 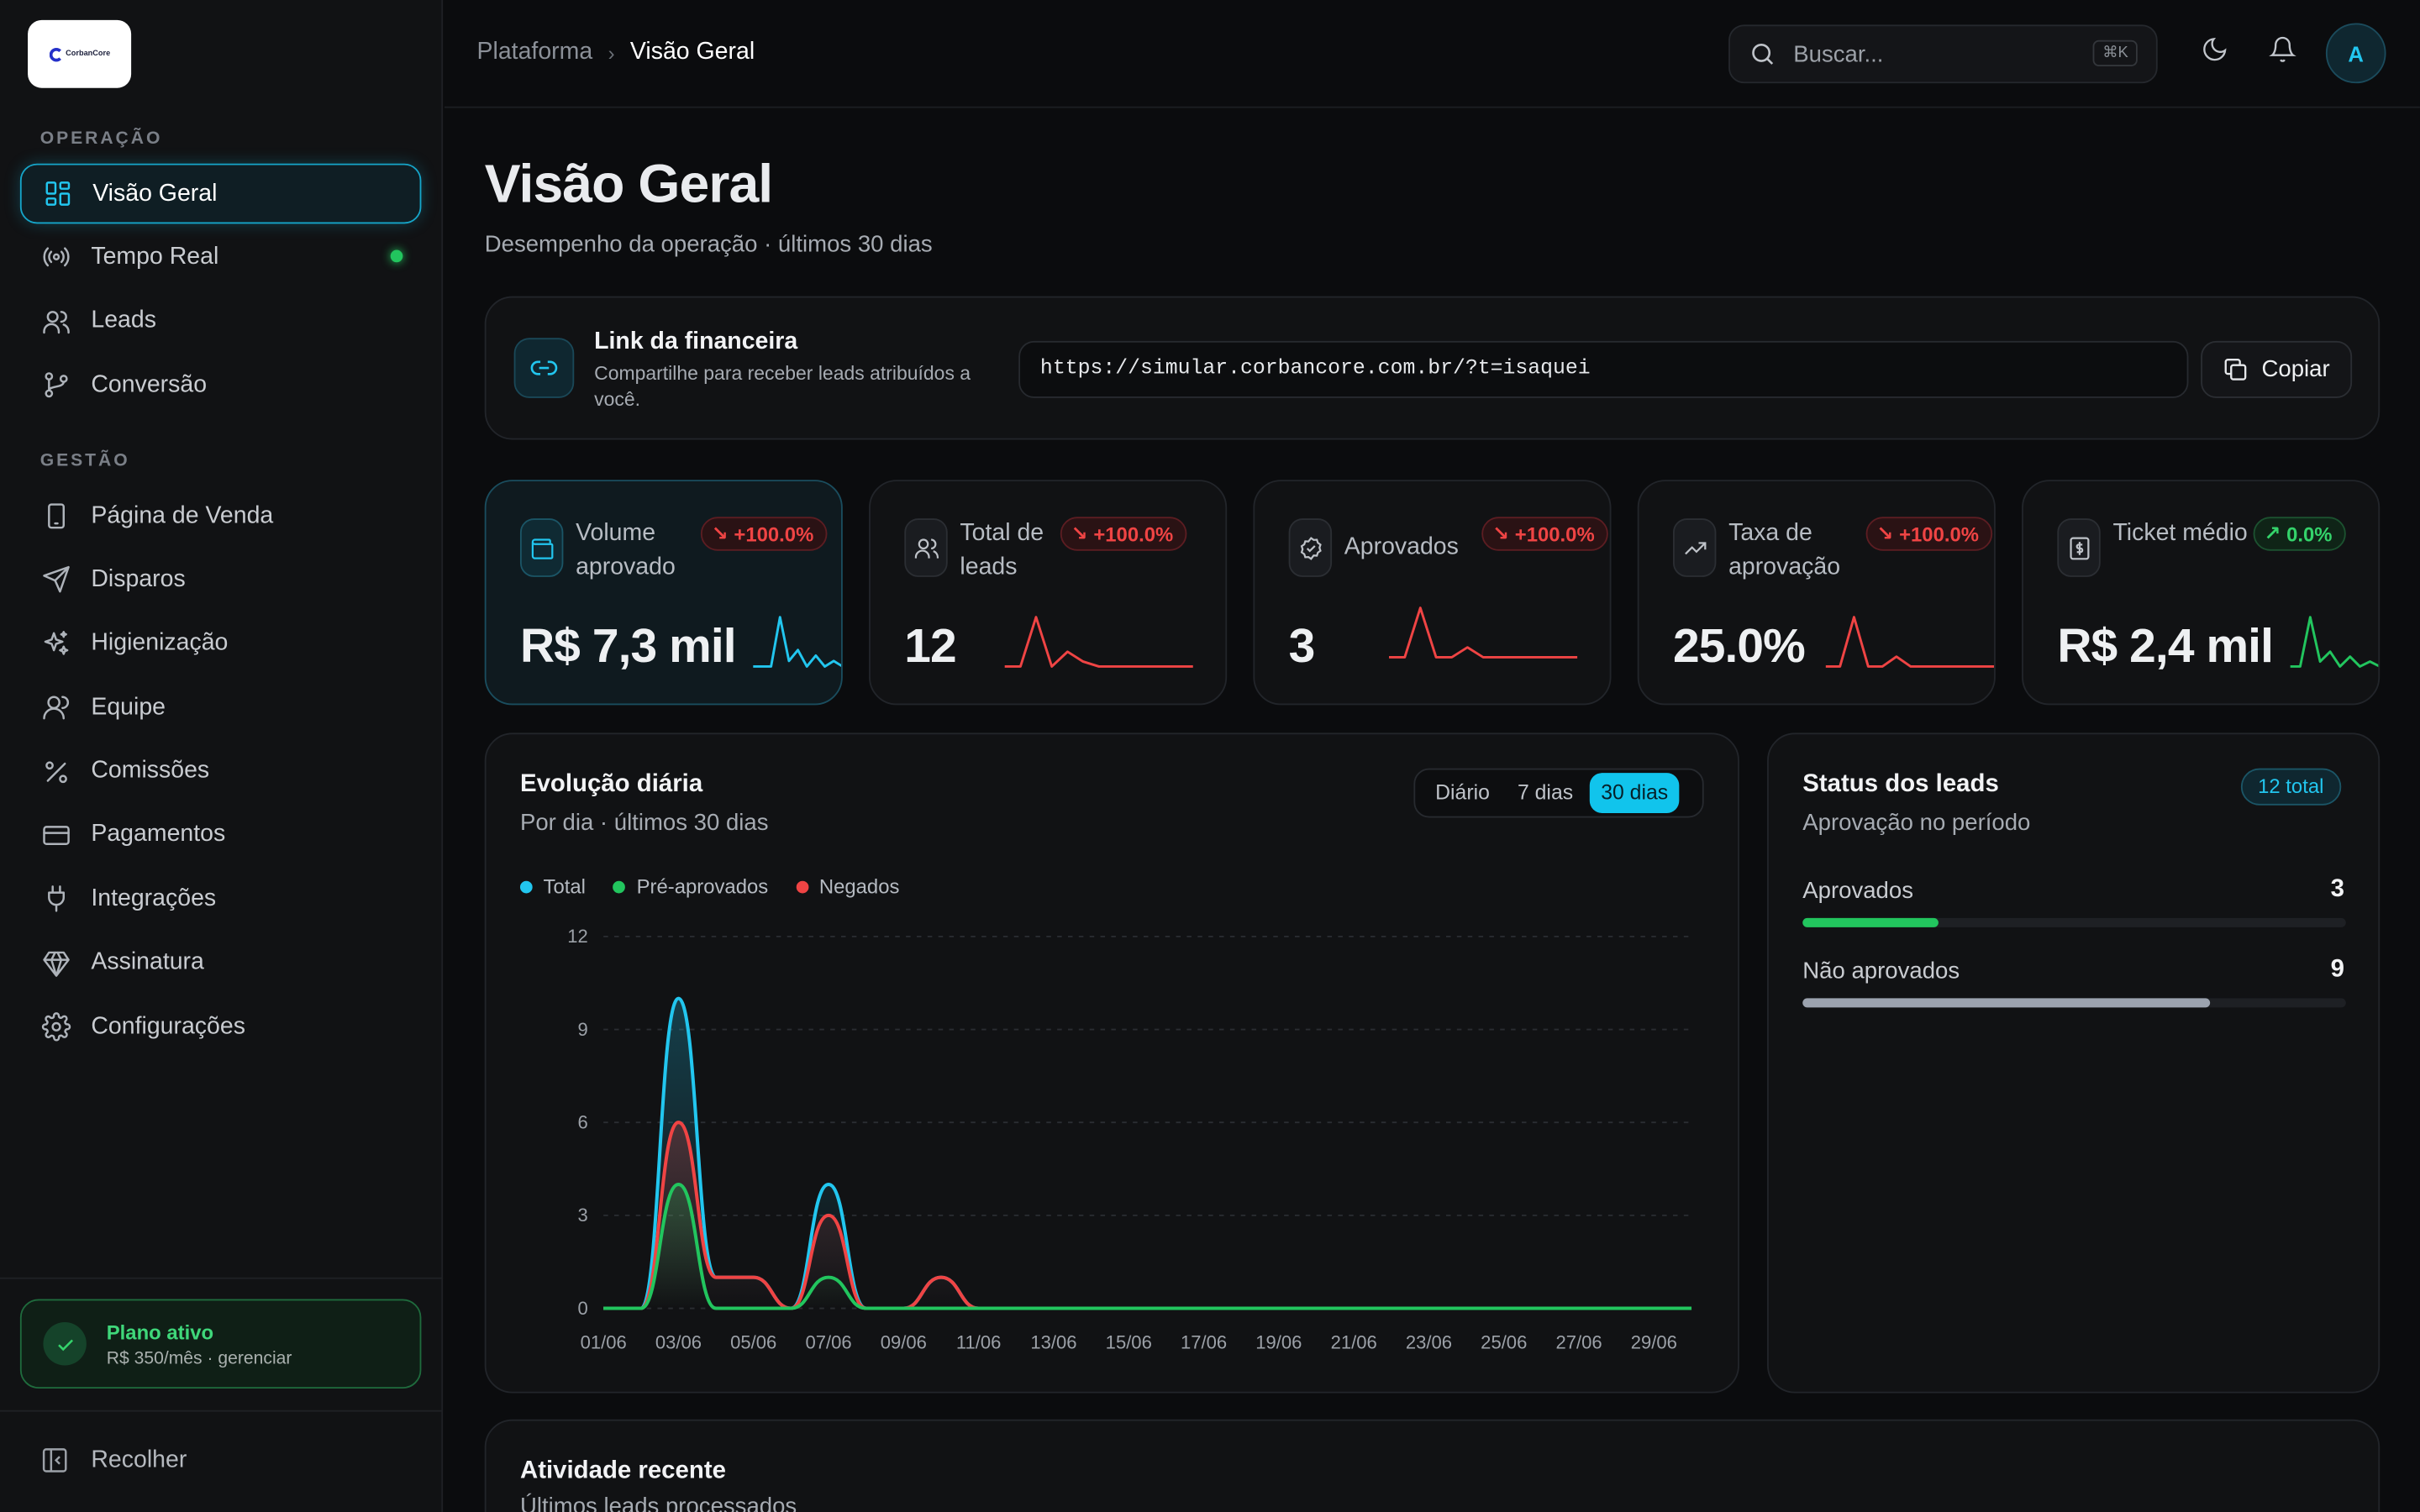 I want to click on x-tick-label: 27/06, so click(x=1579, y=1341).